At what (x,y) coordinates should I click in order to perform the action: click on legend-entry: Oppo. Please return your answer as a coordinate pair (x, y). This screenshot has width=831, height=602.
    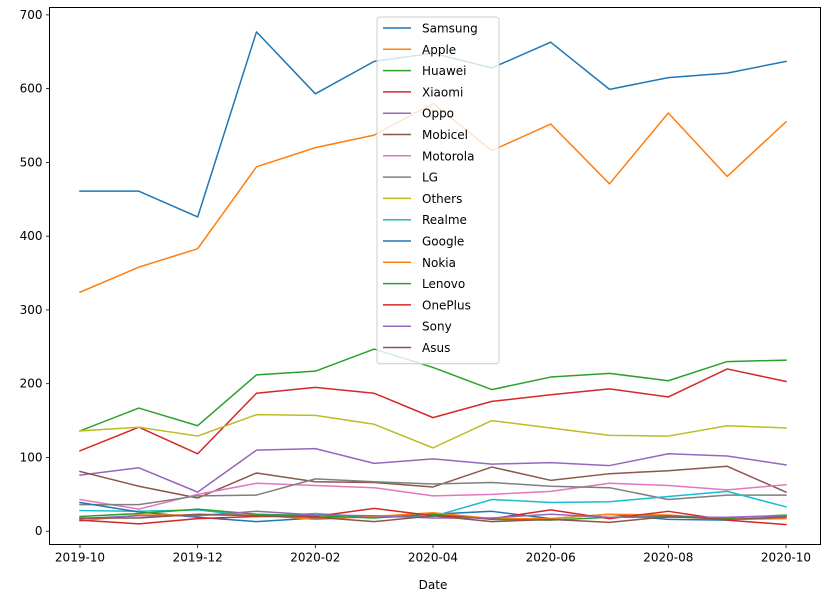
    Looking at the image, I should click on (438, 114).